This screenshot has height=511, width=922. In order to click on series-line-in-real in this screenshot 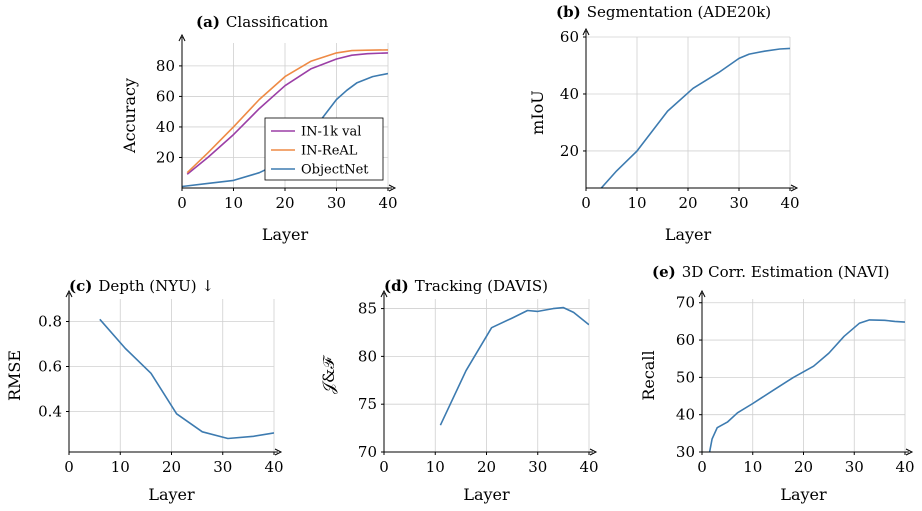, I will do `click(287, 111)`.